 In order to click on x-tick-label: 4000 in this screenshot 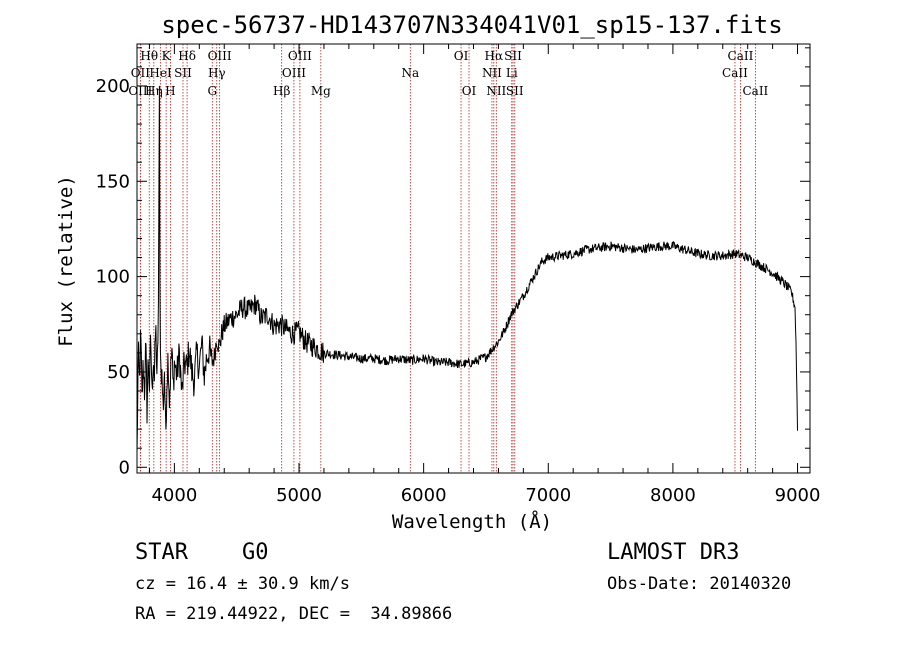, I will do `click(174, 495)`.